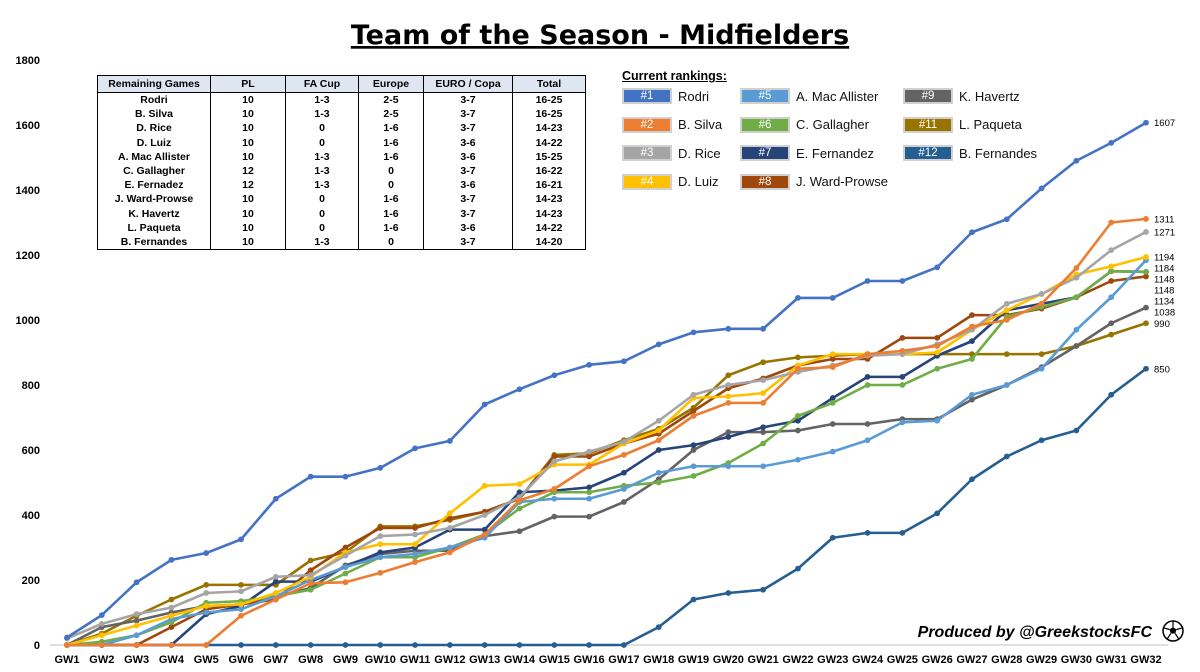 The width and height of the screenshot is (1200, 672). I want to click on ranking-badge: #12, so click(928, 153).